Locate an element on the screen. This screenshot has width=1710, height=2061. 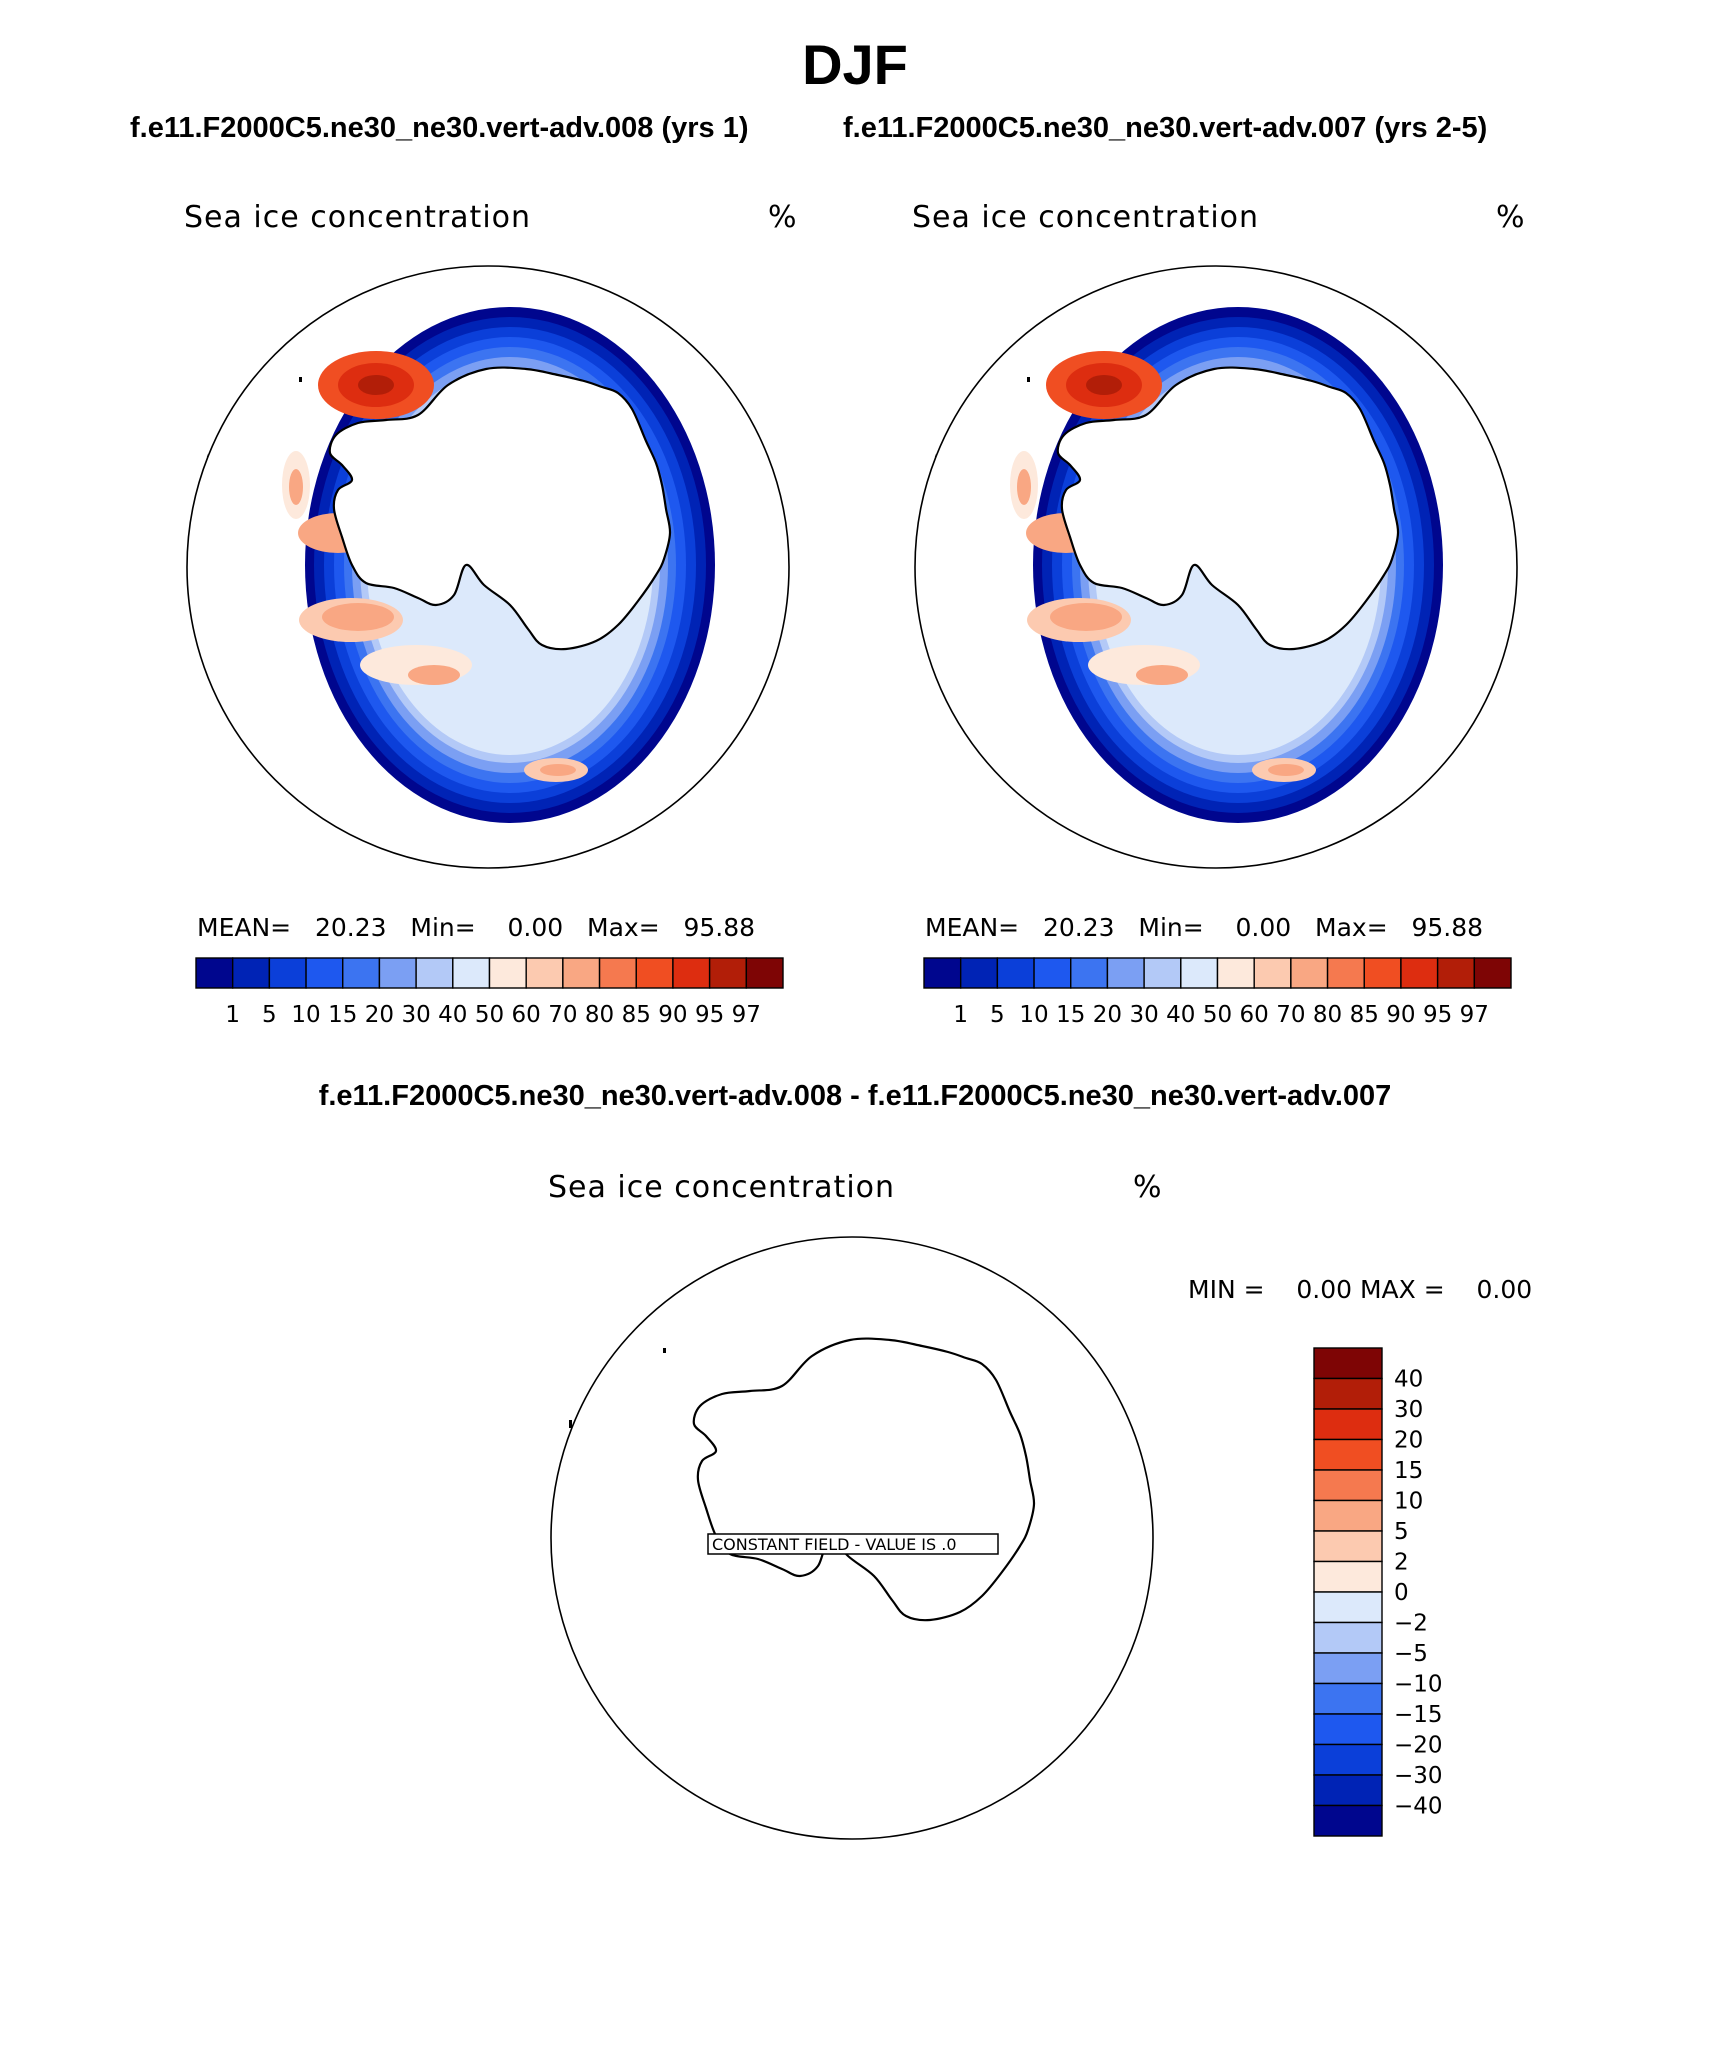
colorbar-tick-label: −15 is located at coordinates (1418, 1715).